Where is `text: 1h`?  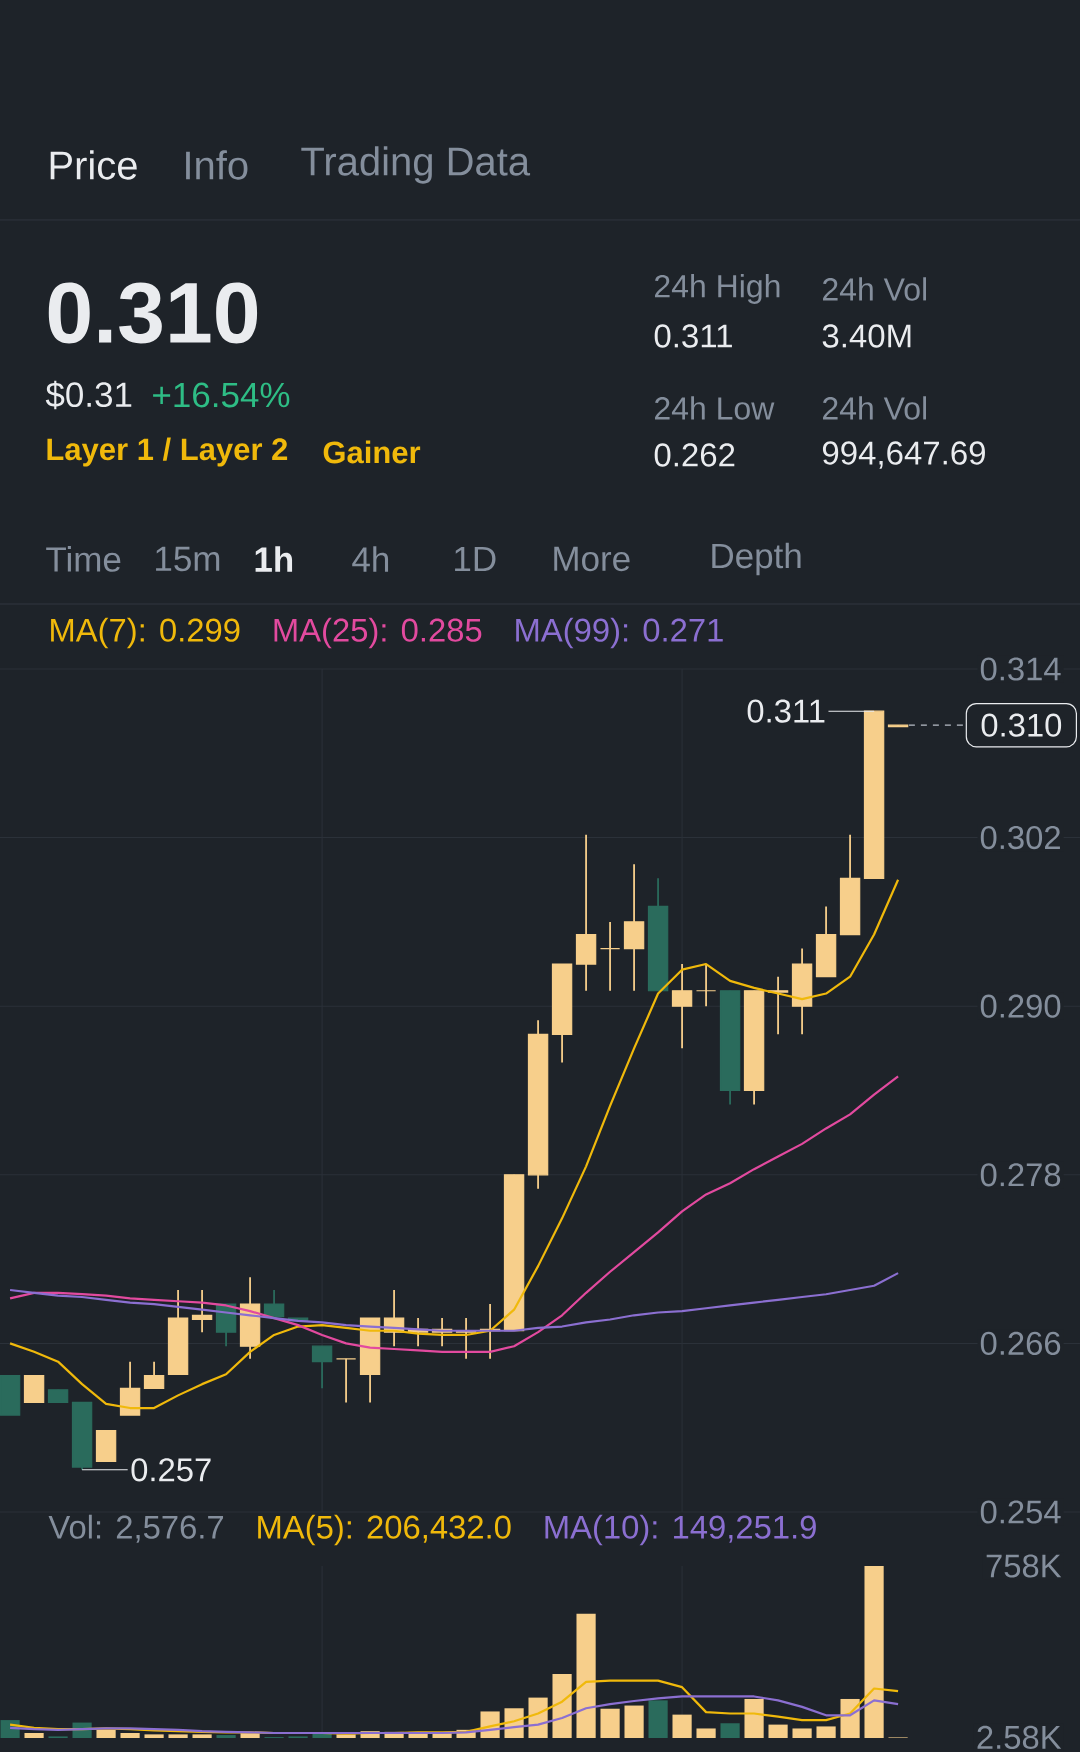
text: 1h is located at coordinates (274, 559).